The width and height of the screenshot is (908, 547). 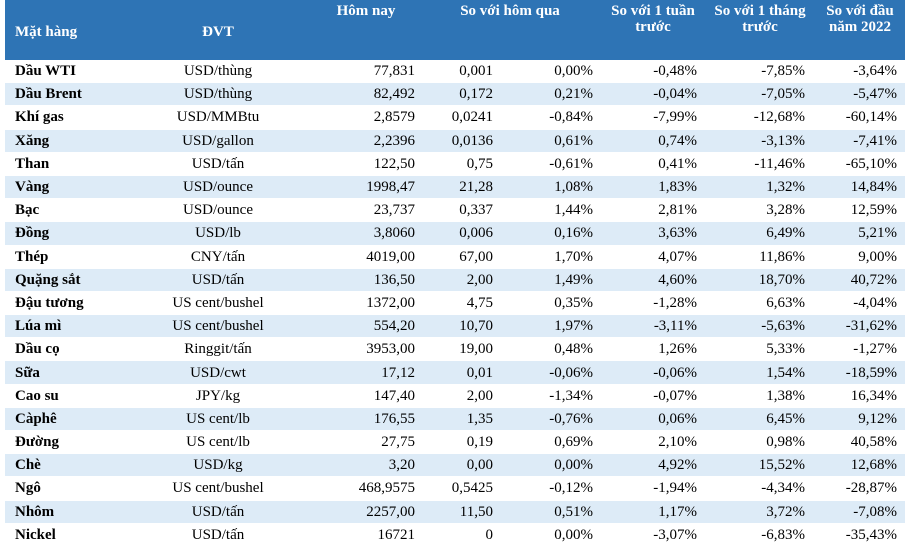 I want to click on item-name: Bạc, so click(x=64, y=210).